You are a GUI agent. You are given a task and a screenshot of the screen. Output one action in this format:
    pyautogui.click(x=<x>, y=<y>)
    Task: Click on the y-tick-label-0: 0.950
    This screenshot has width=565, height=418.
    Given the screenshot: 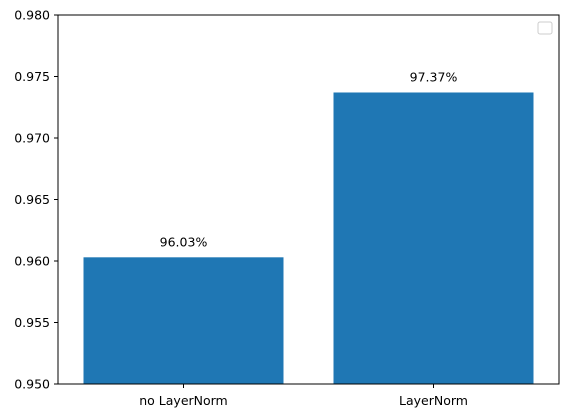 What is the action you would take?
    pyautogui.click(x=32, y=384)
    